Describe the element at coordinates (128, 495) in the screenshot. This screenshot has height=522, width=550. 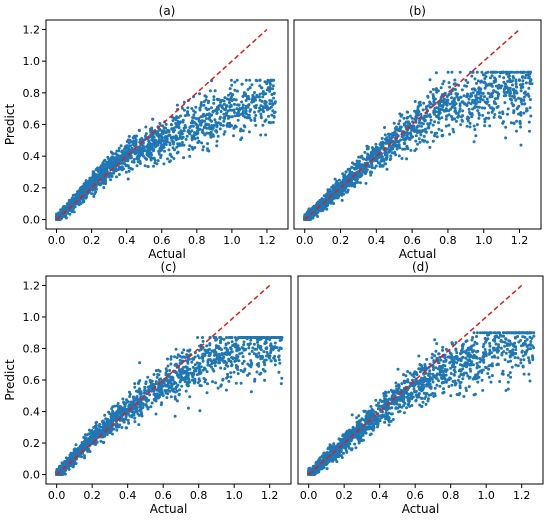
I see `panel-c-x-tick-label: 0.4` at that location.